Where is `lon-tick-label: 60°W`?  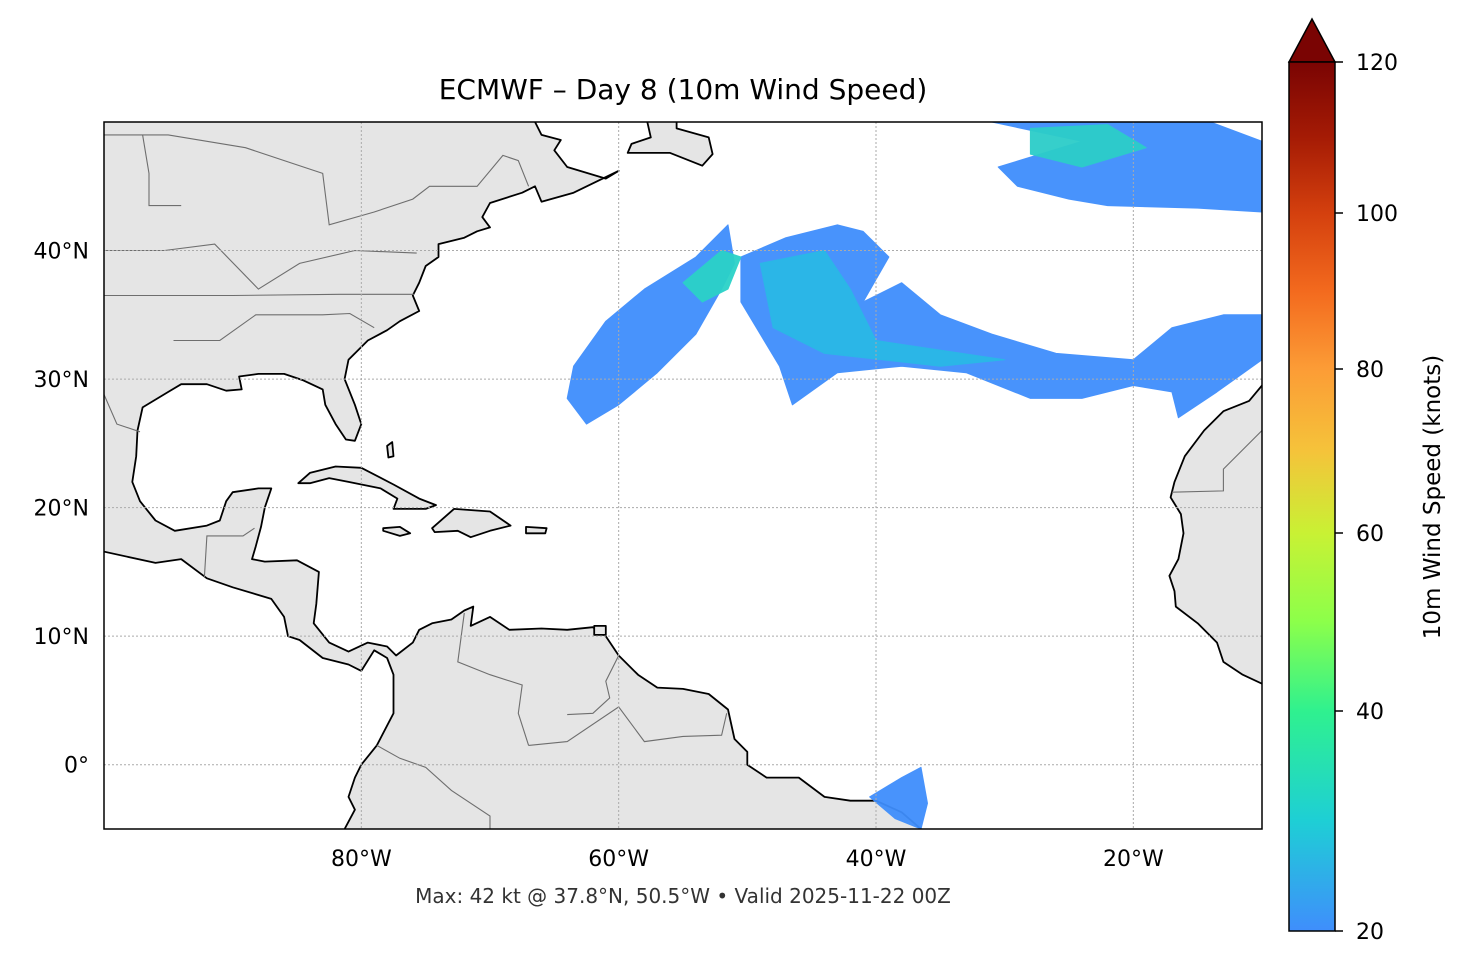 lon-tick-label: 60°W is located at coordinates (618, 859).